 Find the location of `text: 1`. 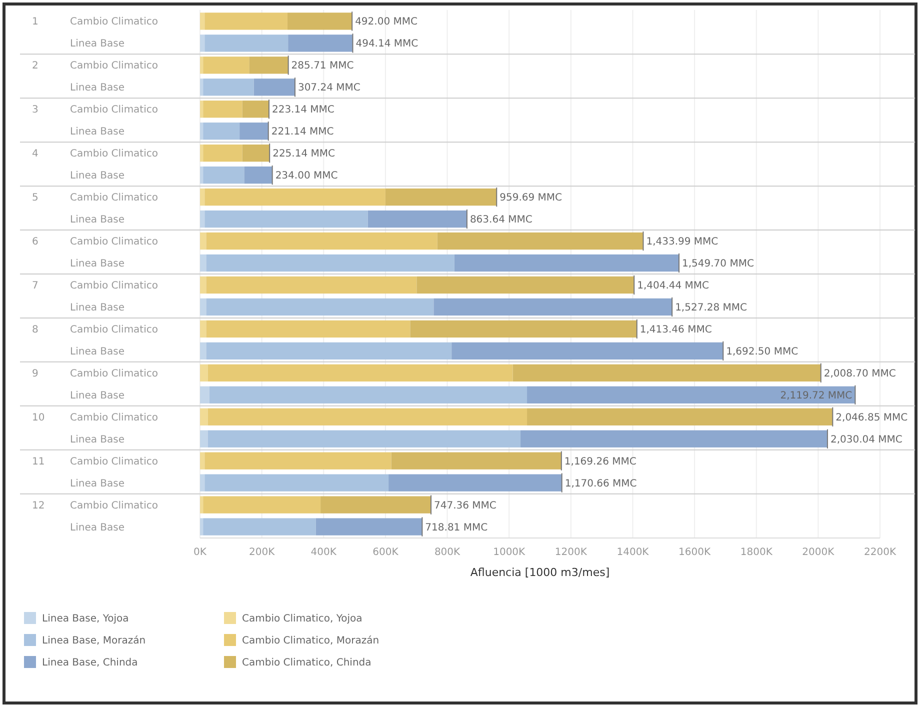

text: 1 is located at coordinates (35, 22).